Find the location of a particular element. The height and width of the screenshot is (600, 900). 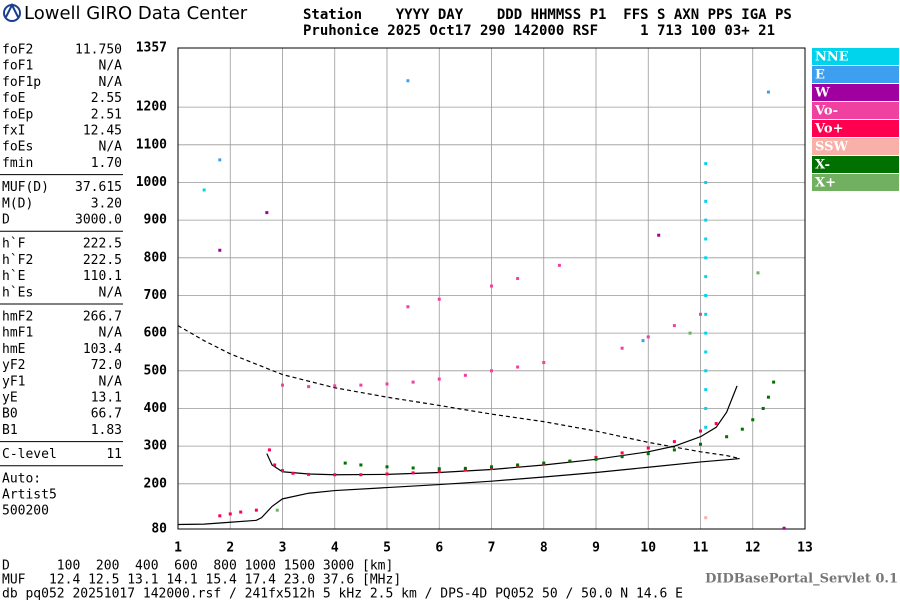

param-name: foF1p is located at coordinates (21, 82).